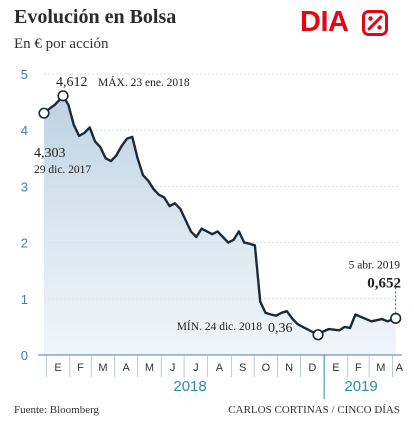 The image size is (414, 423). I want to click on month-tick-label: N, so click(289, 368).